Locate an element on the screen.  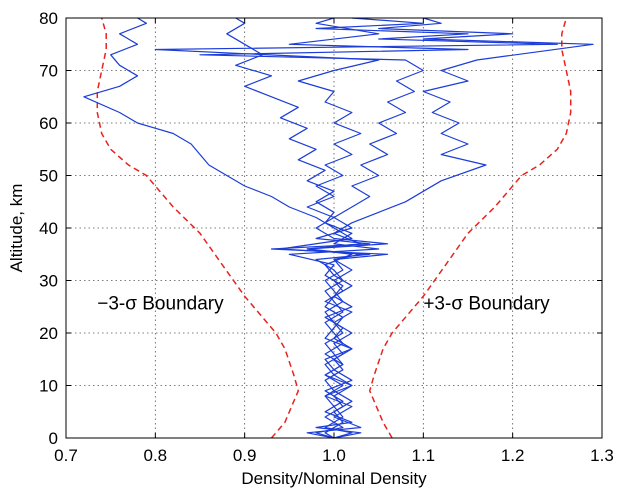
x-tick-label: 1.2 is located at coordinates (513, 455).